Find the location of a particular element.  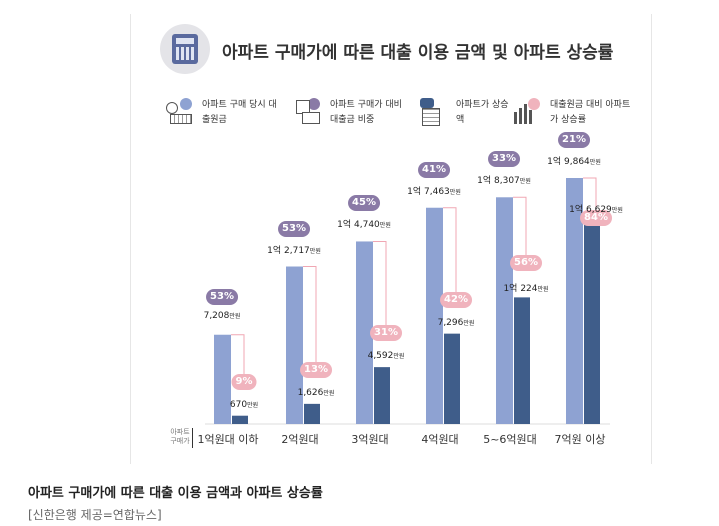

value-label-loan: 1억 9,864만원 is located at coordinates (574, 162).